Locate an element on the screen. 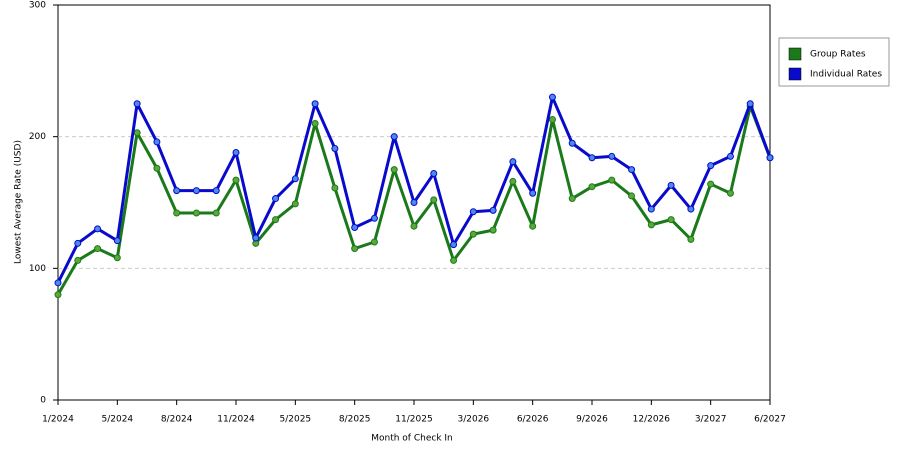 The width and height of the screenshot is (900, 450). legend-label: Individual Rates is located at coordinates (846, 75).